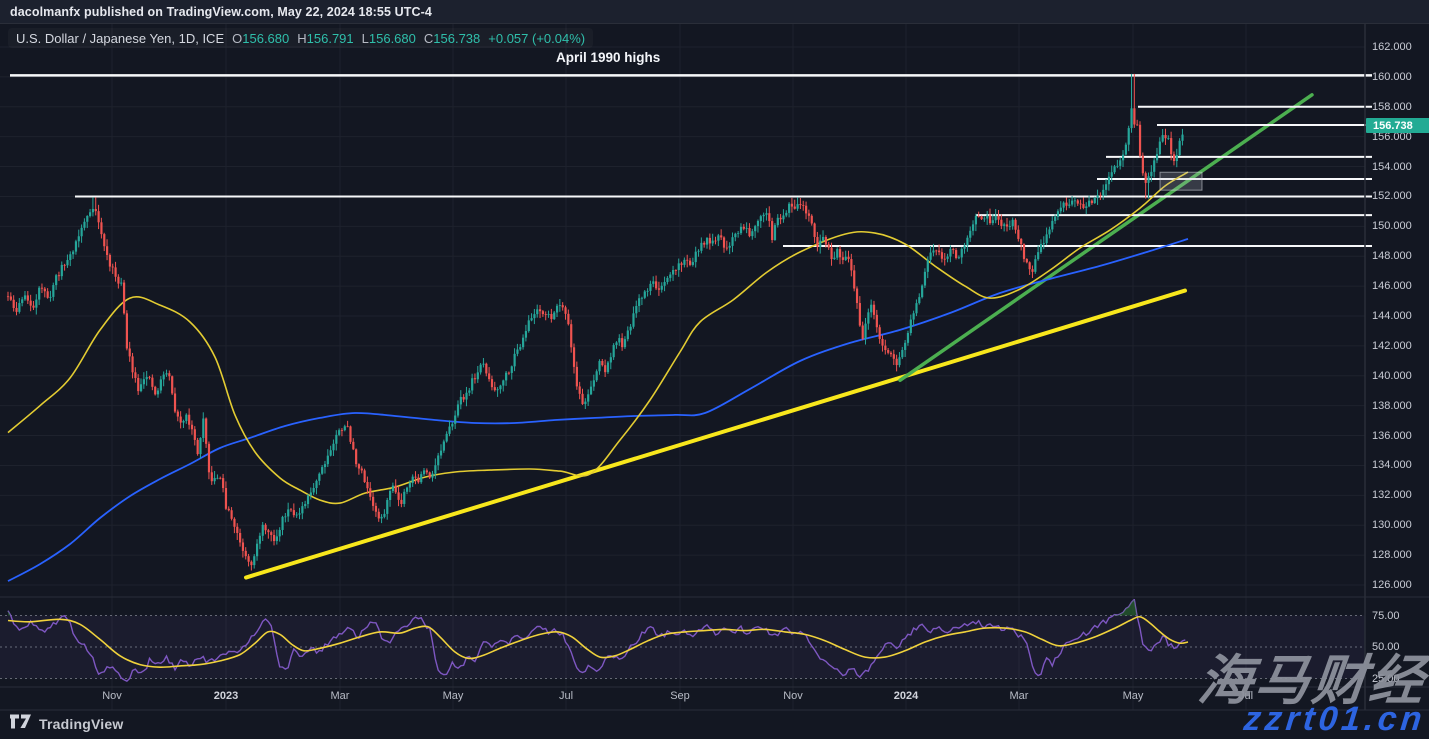  Describe the element at coordinates (1386, 678) in the screenshot. I see `indicator-tick-label: 25.00` at that location.